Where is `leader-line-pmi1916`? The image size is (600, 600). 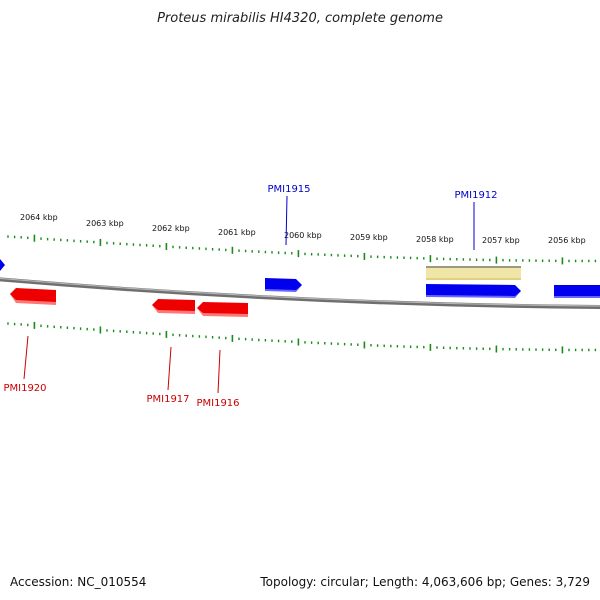 leader-line-pmi1916 is located at coordinates (219, 371).